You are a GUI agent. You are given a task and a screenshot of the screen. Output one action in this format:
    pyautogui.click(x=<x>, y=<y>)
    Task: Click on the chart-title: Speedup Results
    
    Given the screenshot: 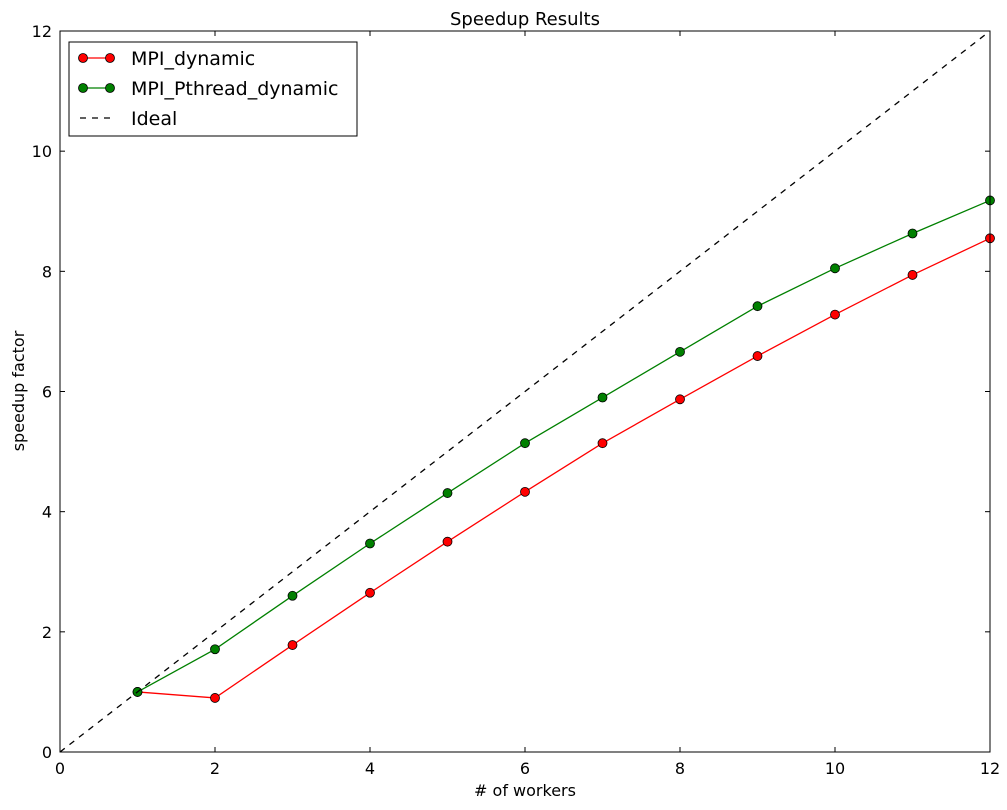 What is the action you would take?
    pyautogui.click(x=525, y=19)
    